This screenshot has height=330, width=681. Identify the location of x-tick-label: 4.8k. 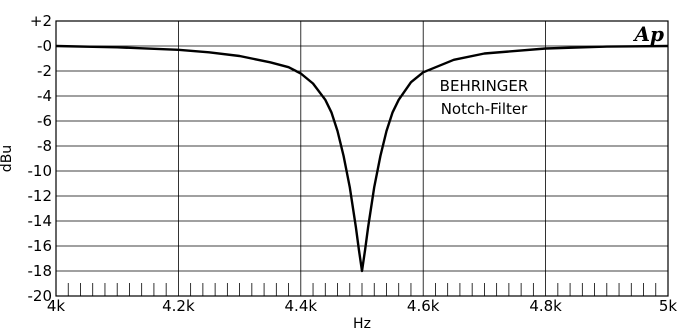
(545, 306).